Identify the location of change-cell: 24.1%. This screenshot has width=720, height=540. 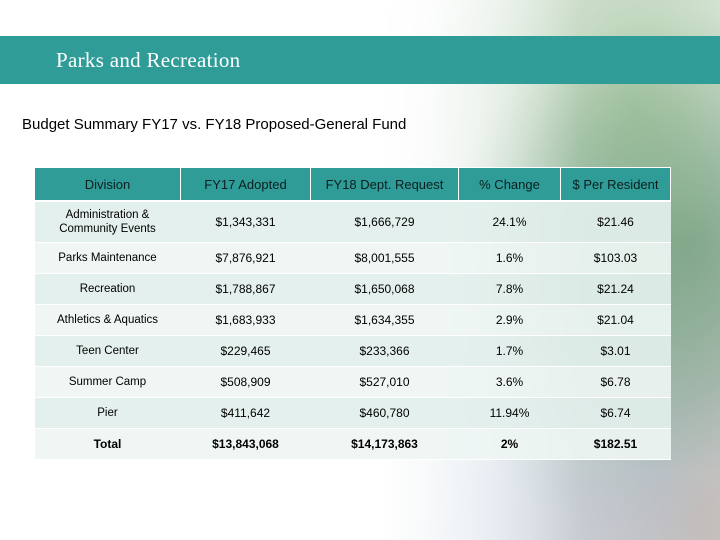
(509, 222).